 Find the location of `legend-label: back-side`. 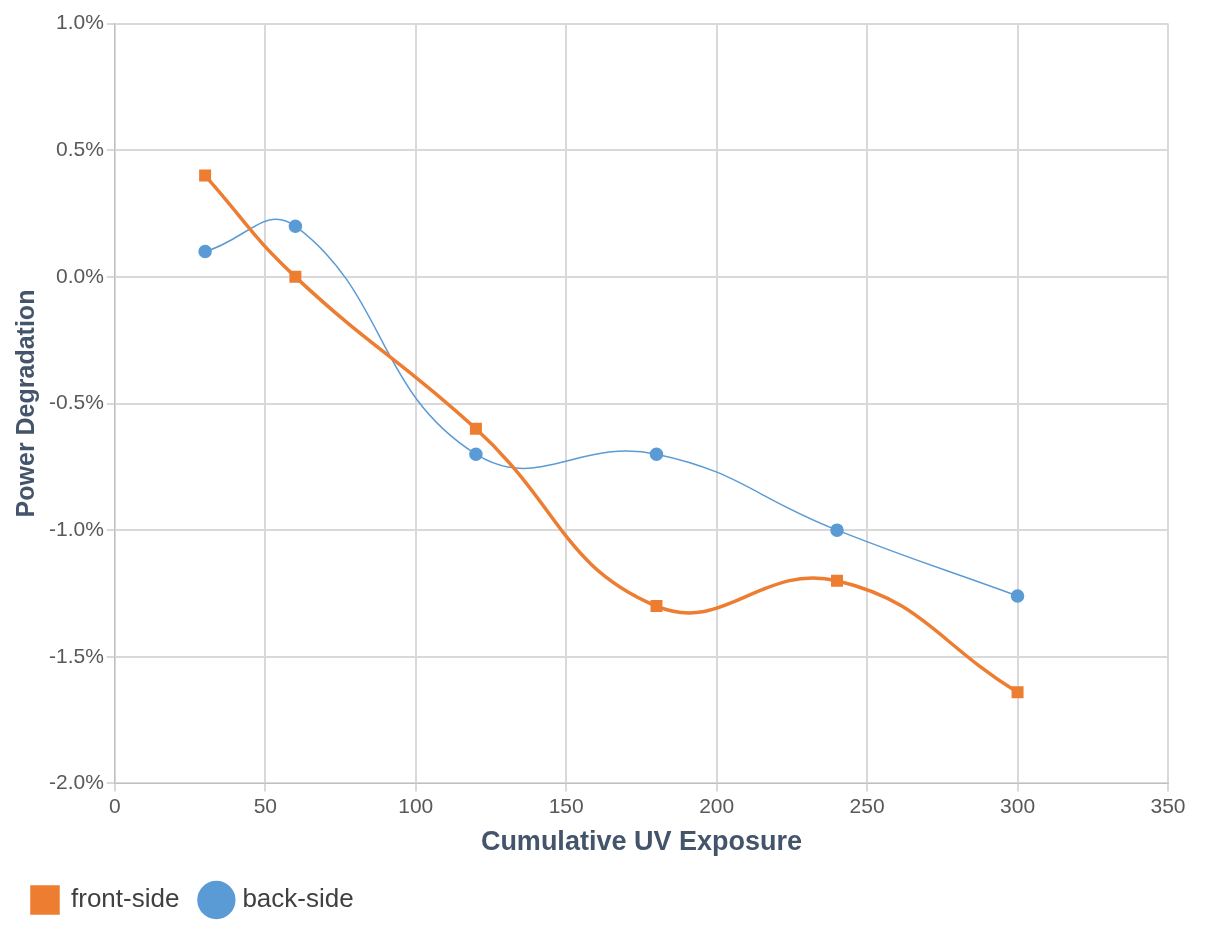

legend-label: back-side is located at coordinates (298, 898).